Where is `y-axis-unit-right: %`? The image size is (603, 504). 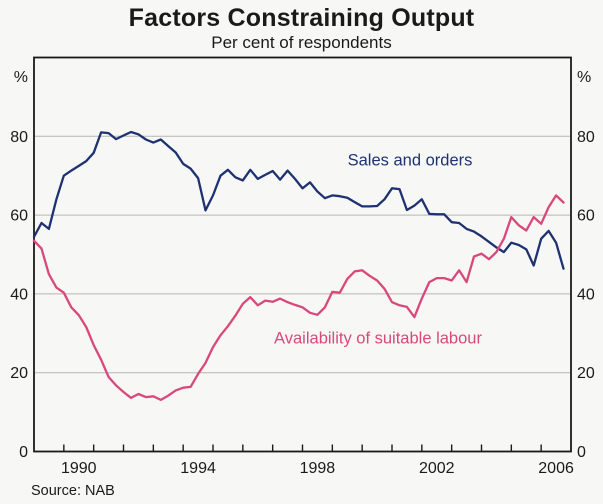
y-axis-unit-right: % is located at coordinates (584, 77).